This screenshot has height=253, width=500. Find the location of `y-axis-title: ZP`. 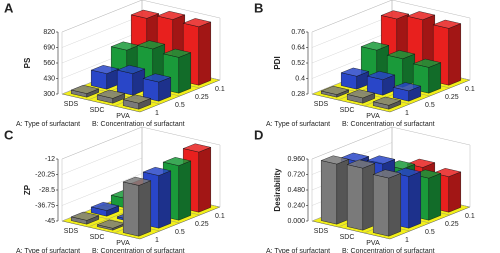

y-axis-title: ZP is located at coordinates (27, 189).